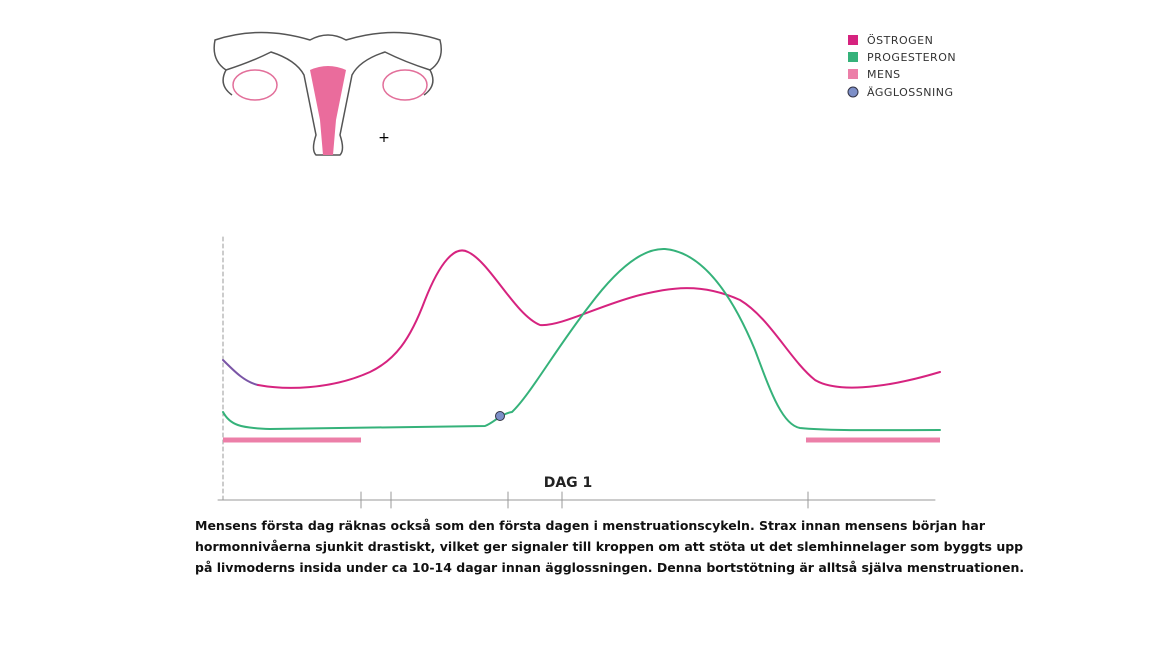 This screenshot has height=653, width=1160. What do you see at coordinates (910, 92) in the screenshot?
I see `legend-label: ÄGGLOSSNING` at bounding box center [910, 92].